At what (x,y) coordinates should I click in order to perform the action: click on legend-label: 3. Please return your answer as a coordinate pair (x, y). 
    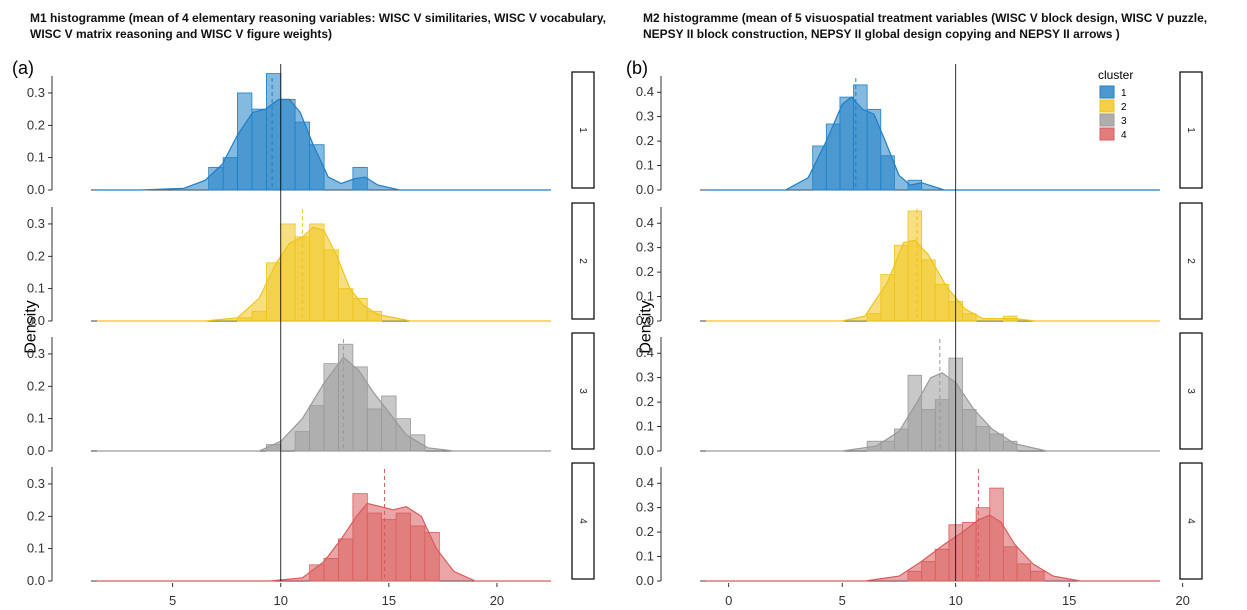
    Looking at the image, I should click on (1124, 121).